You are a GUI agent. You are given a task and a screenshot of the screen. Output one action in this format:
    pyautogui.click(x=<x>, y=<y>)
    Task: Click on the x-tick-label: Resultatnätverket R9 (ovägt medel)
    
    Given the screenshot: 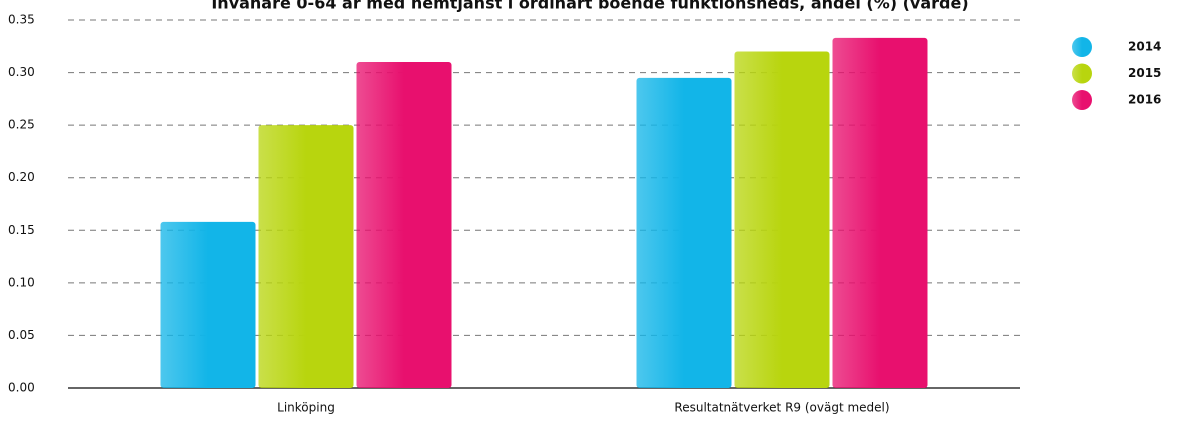 What is the action you would take?
    pyautogui.click(x=781, y=408)
    